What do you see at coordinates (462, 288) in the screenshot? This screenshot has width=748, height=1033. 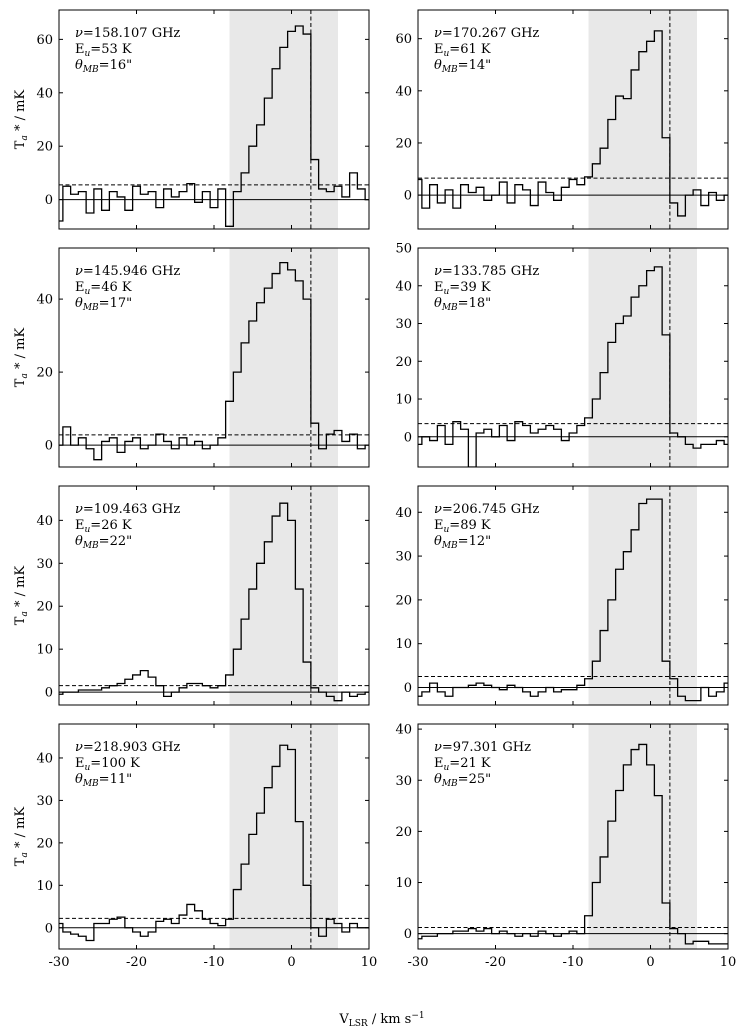 I see `upper-energy-label: Eu=39 K` at bounding box center [462, 288].